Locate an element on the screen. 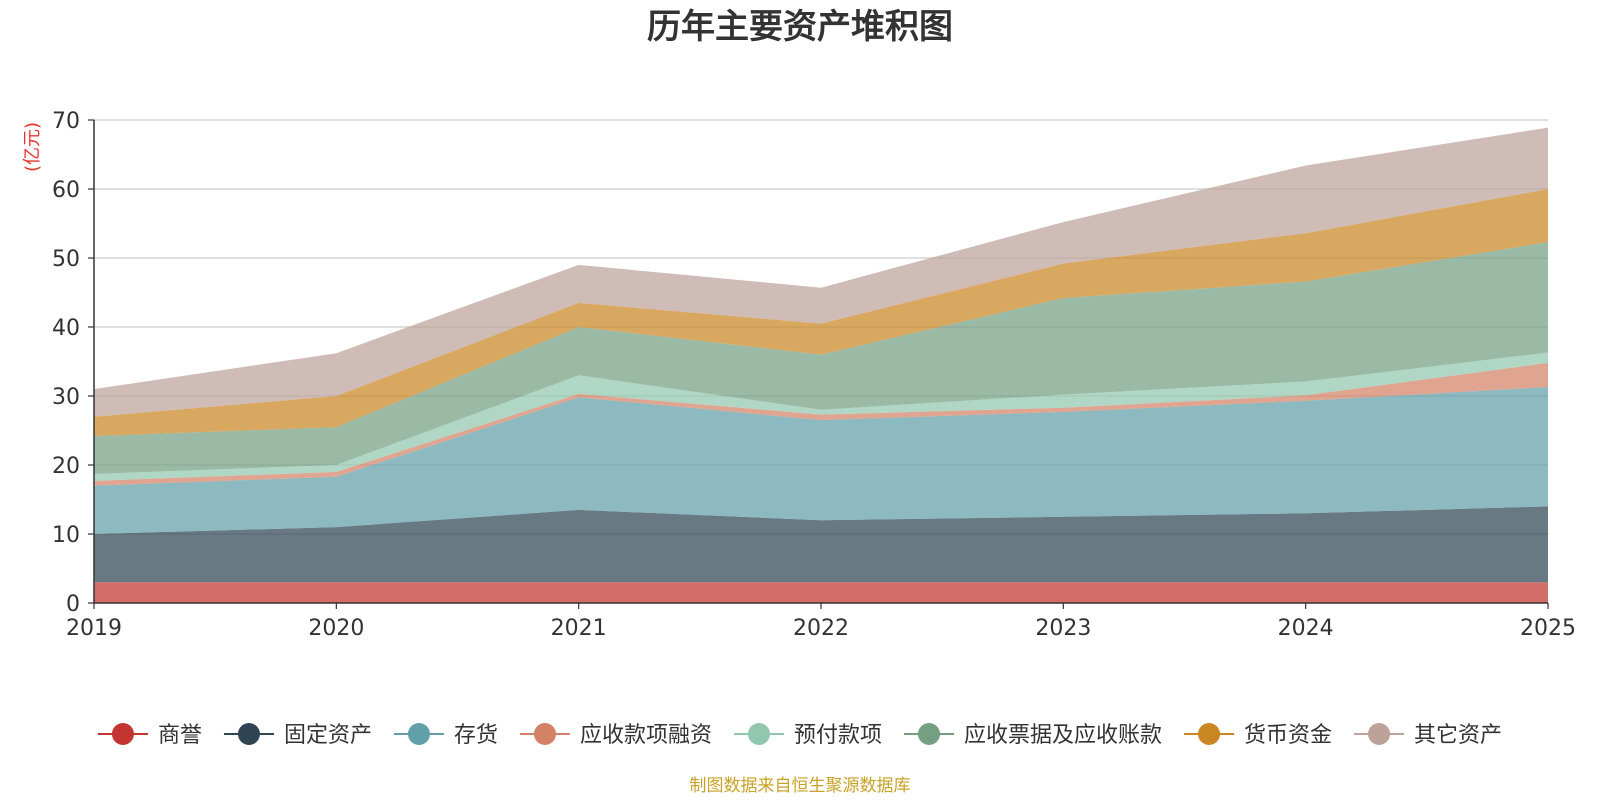 The image size is (1600, 800). x-tick-label: 2024 is located at coordinates (1306, 628).